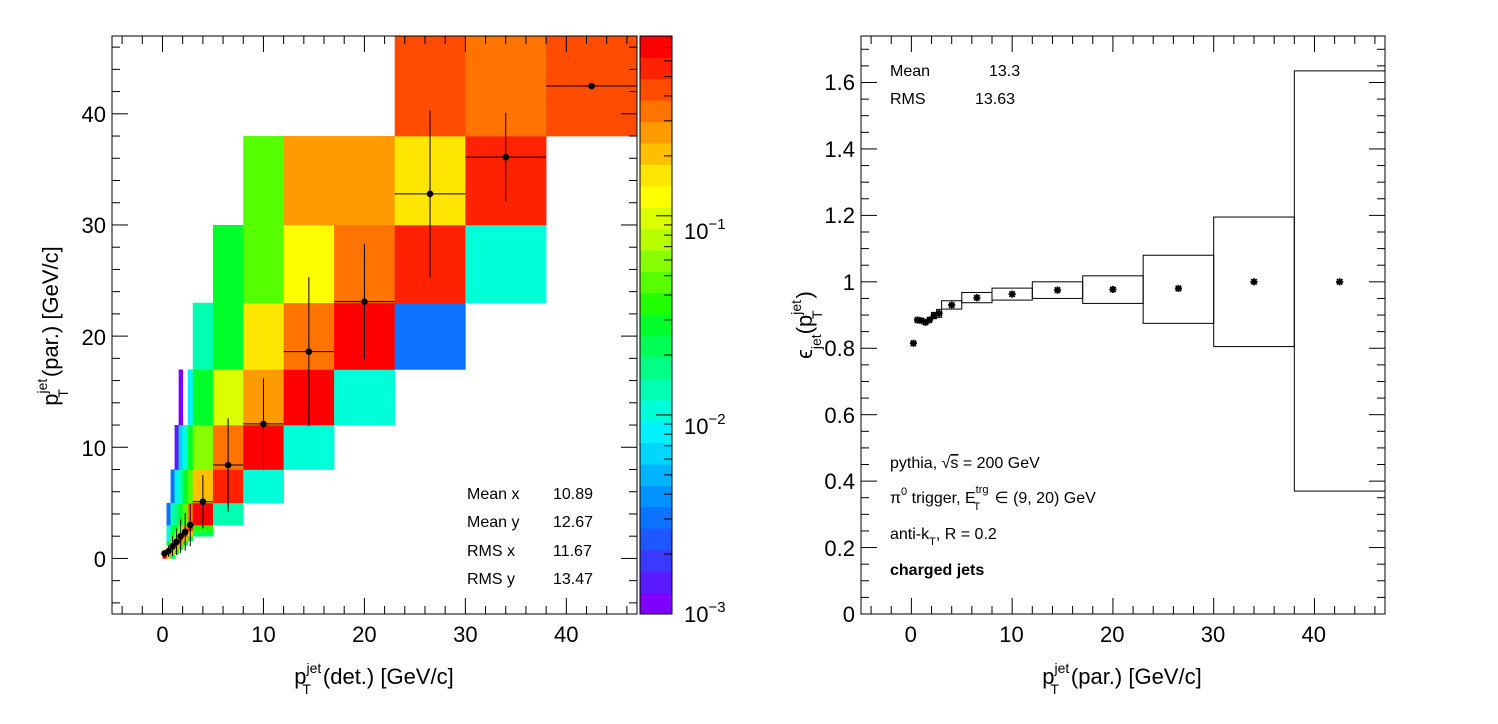 The image size is (1498, 724). Describe the element at coordinates (943, 537) in the screenshot. I see `annotation-line-3: anti-kT, R = 0.2` at that location.